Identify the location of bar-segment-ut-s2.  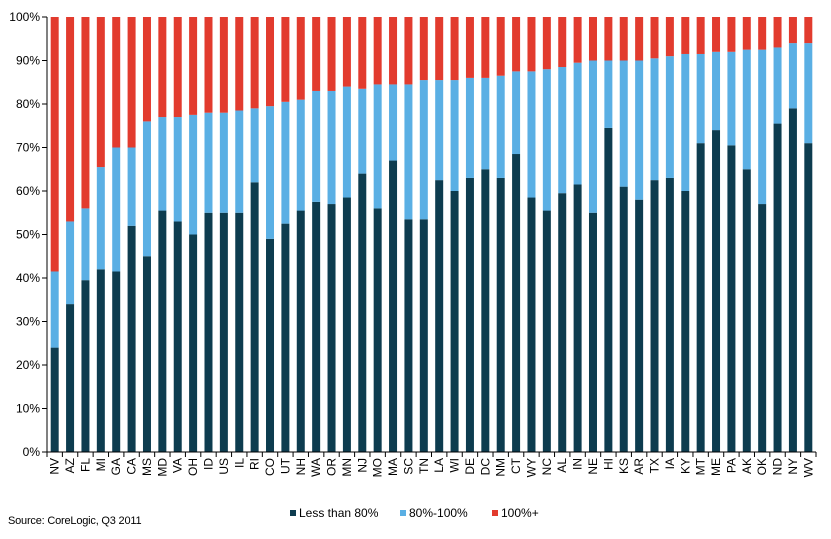
(285, 59).